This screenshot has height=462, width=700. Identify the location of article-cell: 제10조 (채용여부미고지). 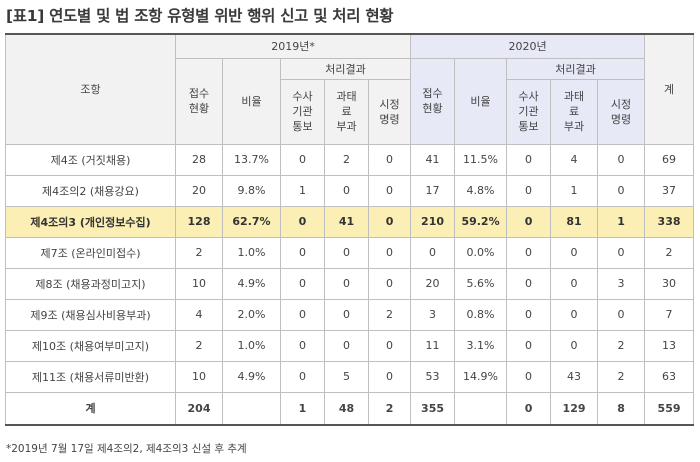
(90, 345).